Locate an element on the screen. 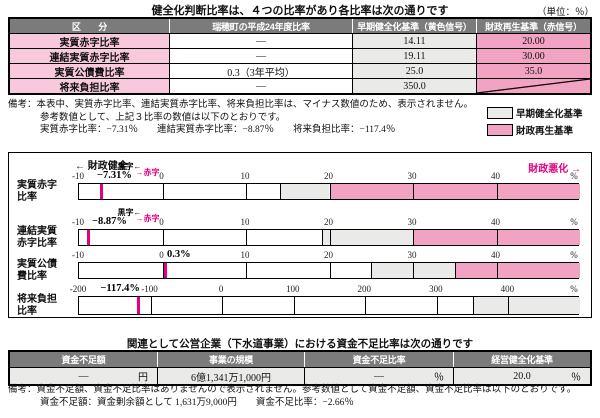  column-header-category: 区 分 is located at coordinates (89, 26).